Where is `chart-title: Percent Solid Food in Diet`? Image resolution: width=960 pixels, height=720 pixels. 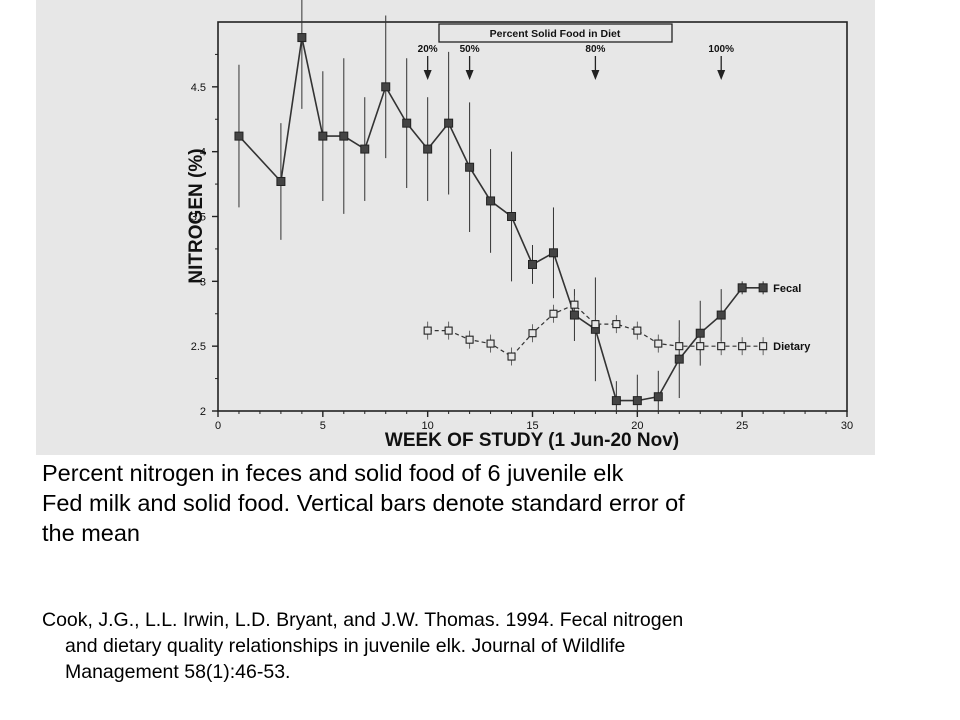
chart-title: Percent Solid Food in Diet is located at coordinates (555, 34).